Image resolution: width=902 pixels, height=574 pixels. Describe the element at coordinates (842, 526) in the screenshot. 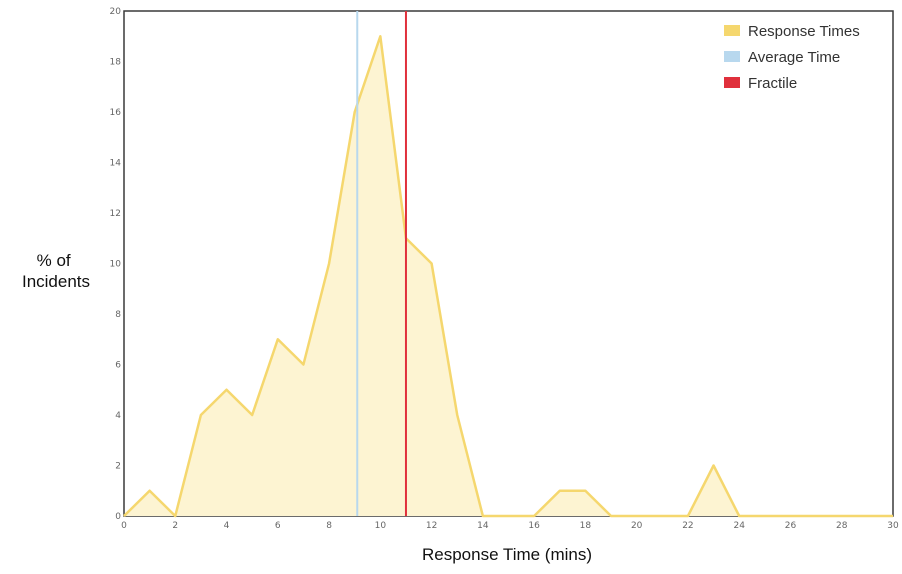

I see `x-tick-label: 28` at that location.